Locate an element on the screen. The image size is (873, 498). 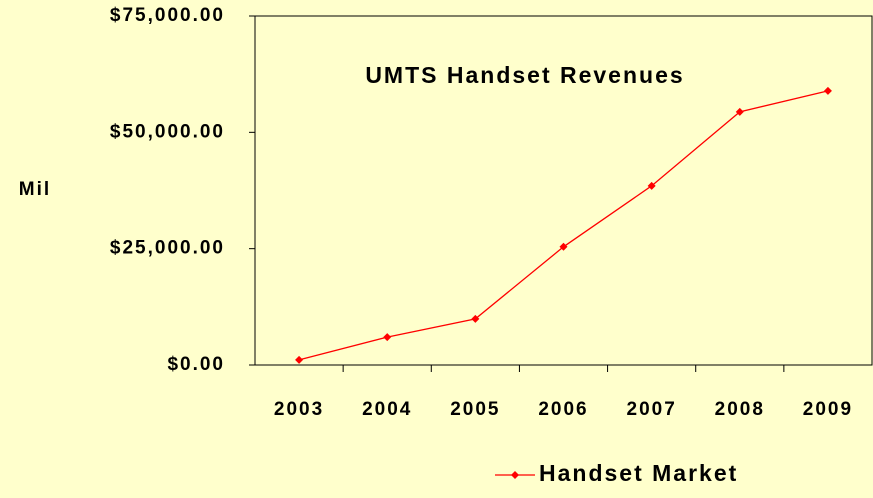
y-tick-label: $50,000.00 is located at coordinates (167, 131).